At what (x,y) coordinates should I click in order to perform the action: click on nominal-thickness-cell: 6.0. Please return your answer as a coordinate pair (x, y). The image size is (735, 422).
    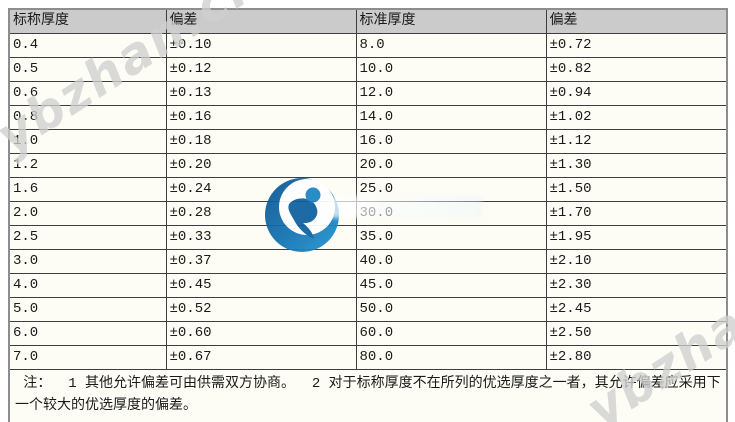
    Looking at the image, I should click on (87, 333).